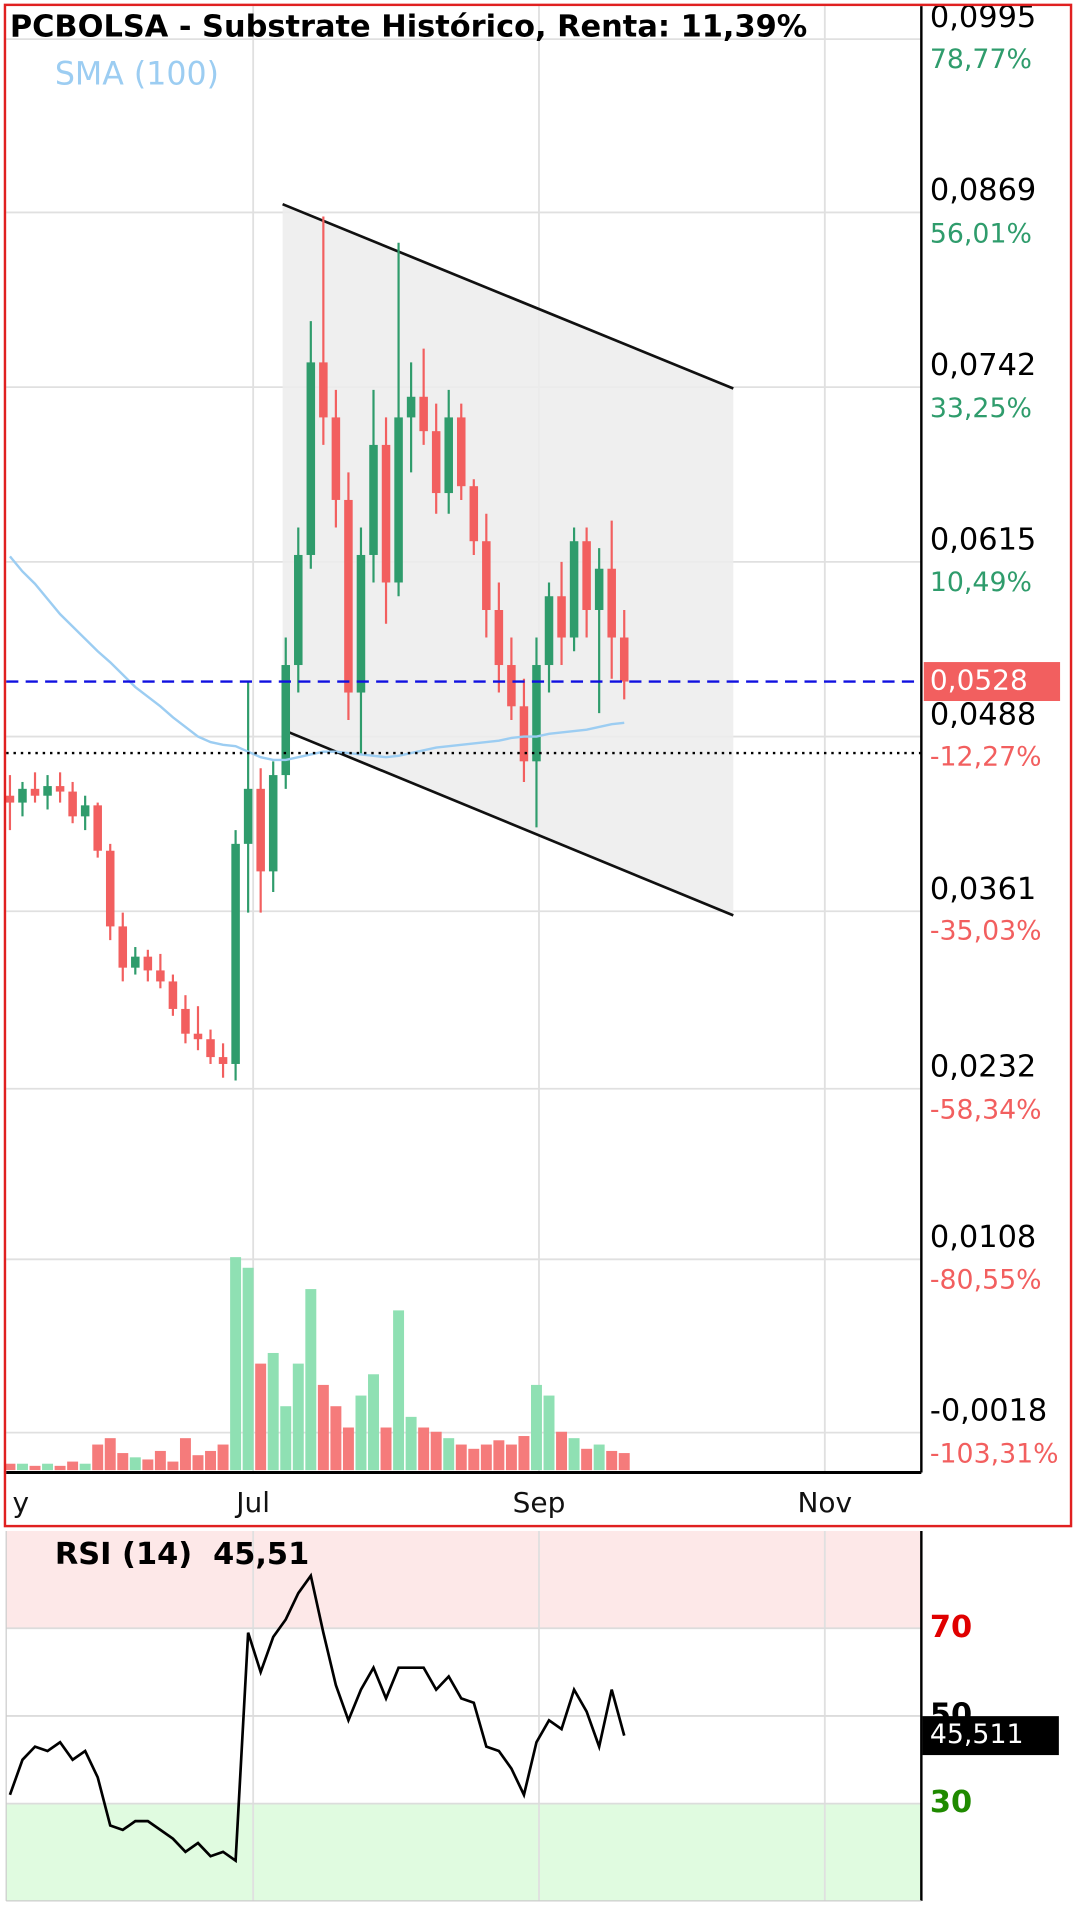 This screenshot has height=1907, width=1076. Describe the element at coordinates (983, 1067) in the screenshot. I see `y-tick-label: 0,0232` at that location.